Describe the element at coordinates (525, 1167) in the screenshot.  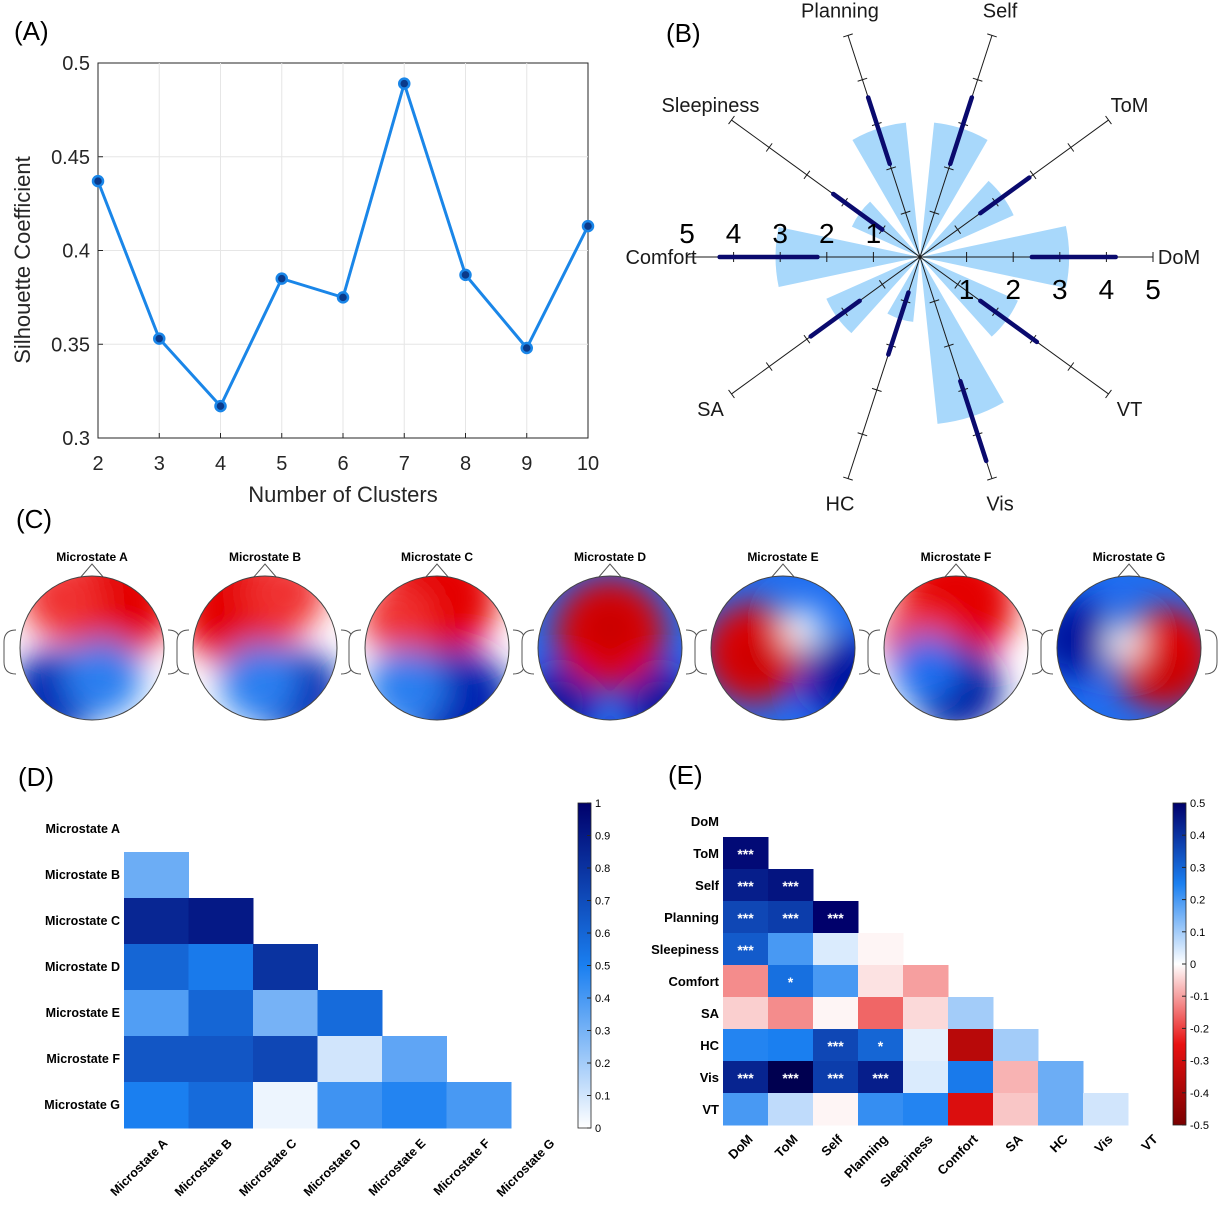
I see `column-label: Microstate G` at that location.